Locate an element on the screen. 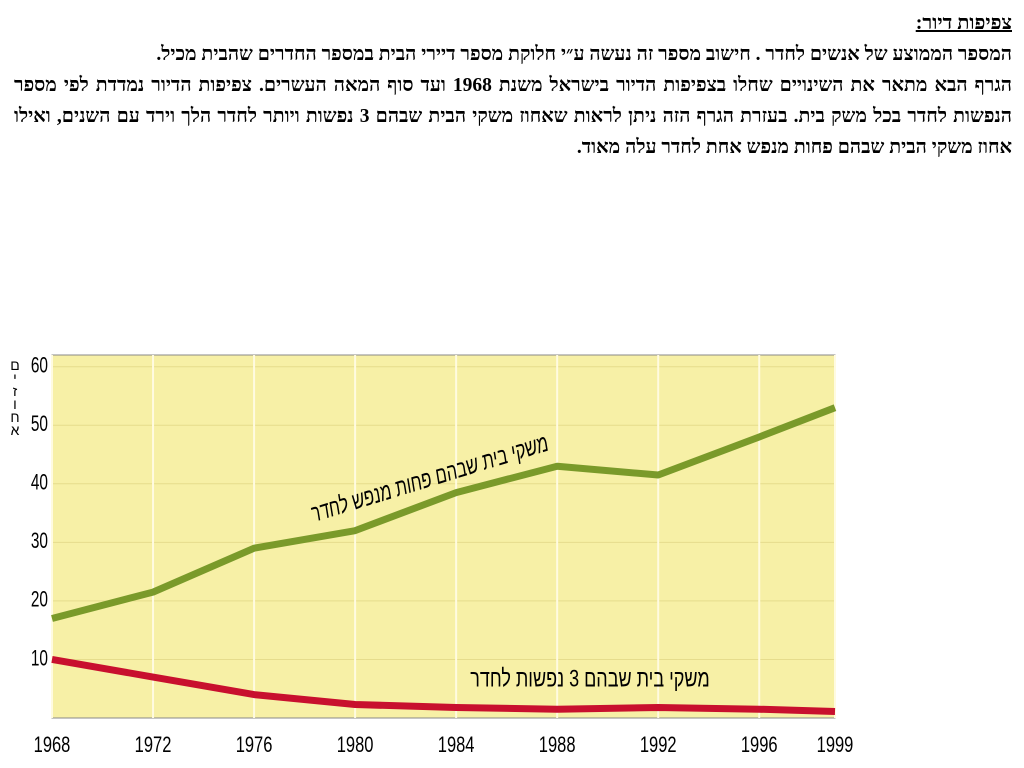  y-tick-label: 50 is located at coordinates (39, 425).